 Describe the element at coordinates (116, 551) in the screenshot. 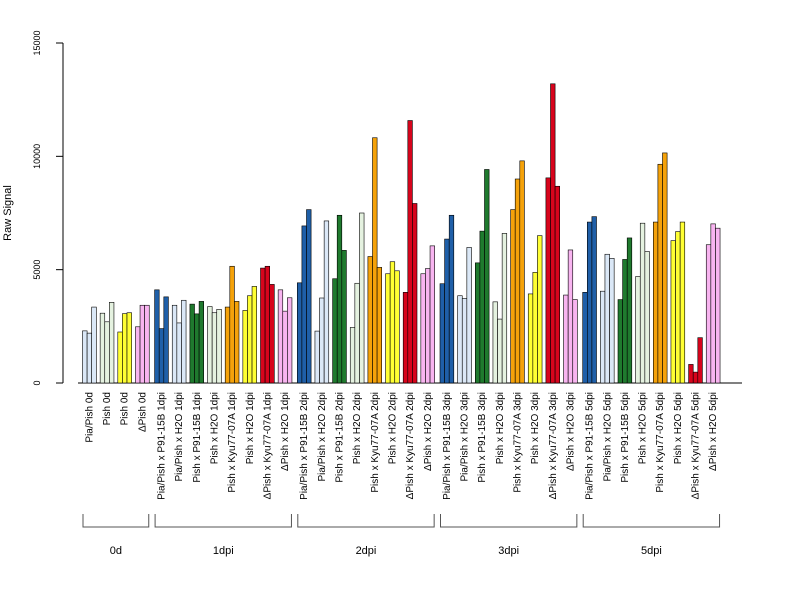

I see `group-label: 0d` at that location.